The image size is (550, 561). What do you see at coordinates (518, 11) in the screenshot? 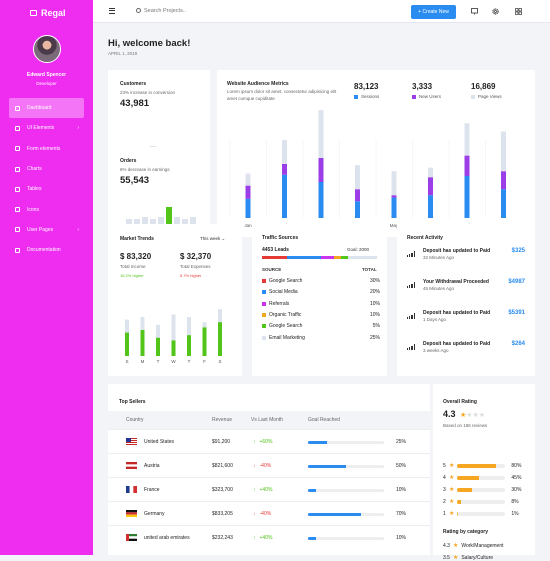
I see `grid-icon` at bounding box center [518, 11].